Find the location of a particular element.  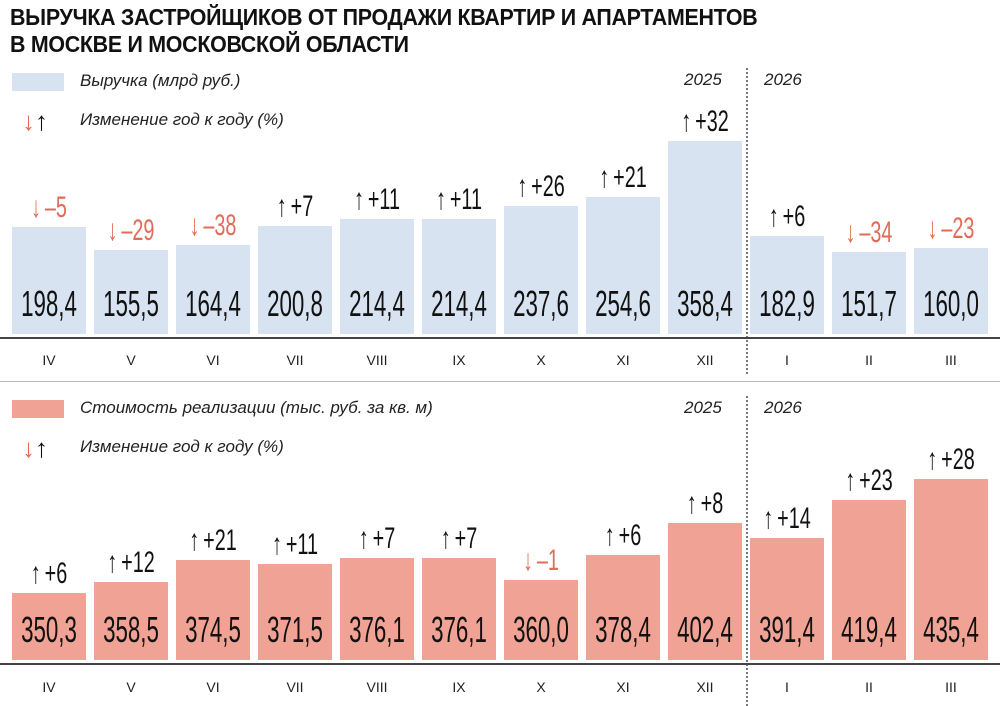

yoy-change-value: +12 is located at coordinates (138, 562).